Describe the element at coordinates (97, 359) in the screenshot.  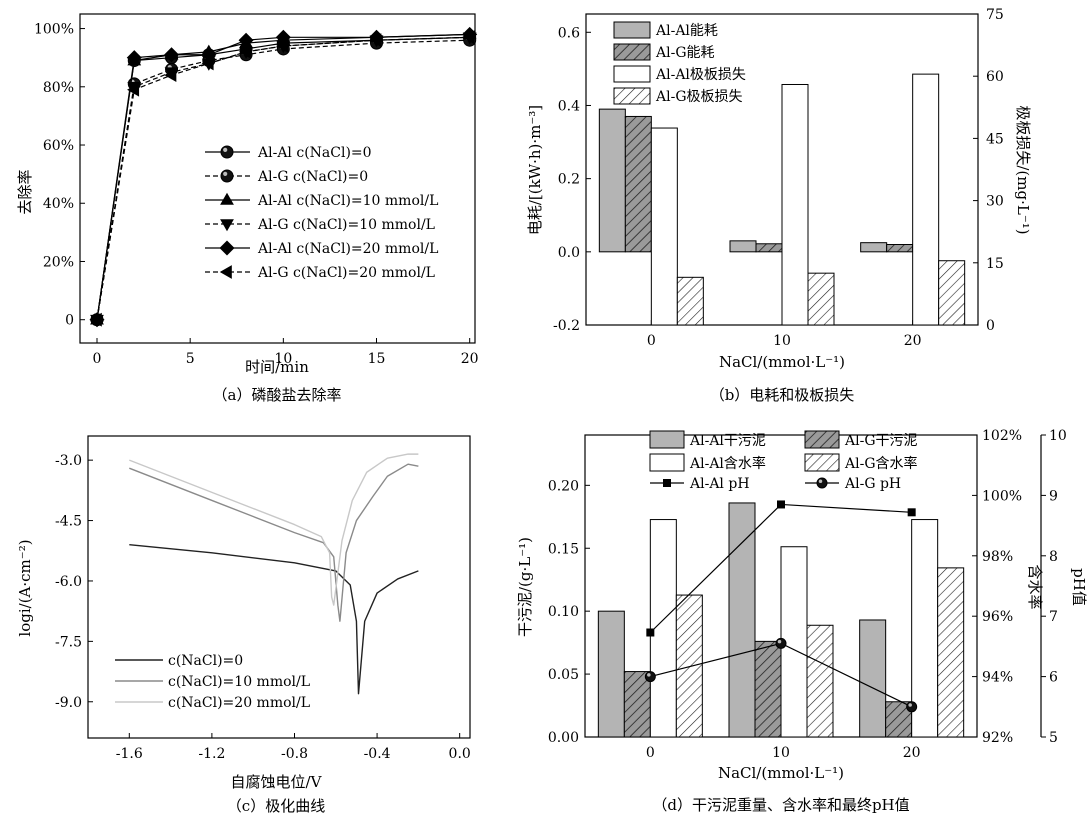
I see `panel-a-xtick-label: 0` at that location.